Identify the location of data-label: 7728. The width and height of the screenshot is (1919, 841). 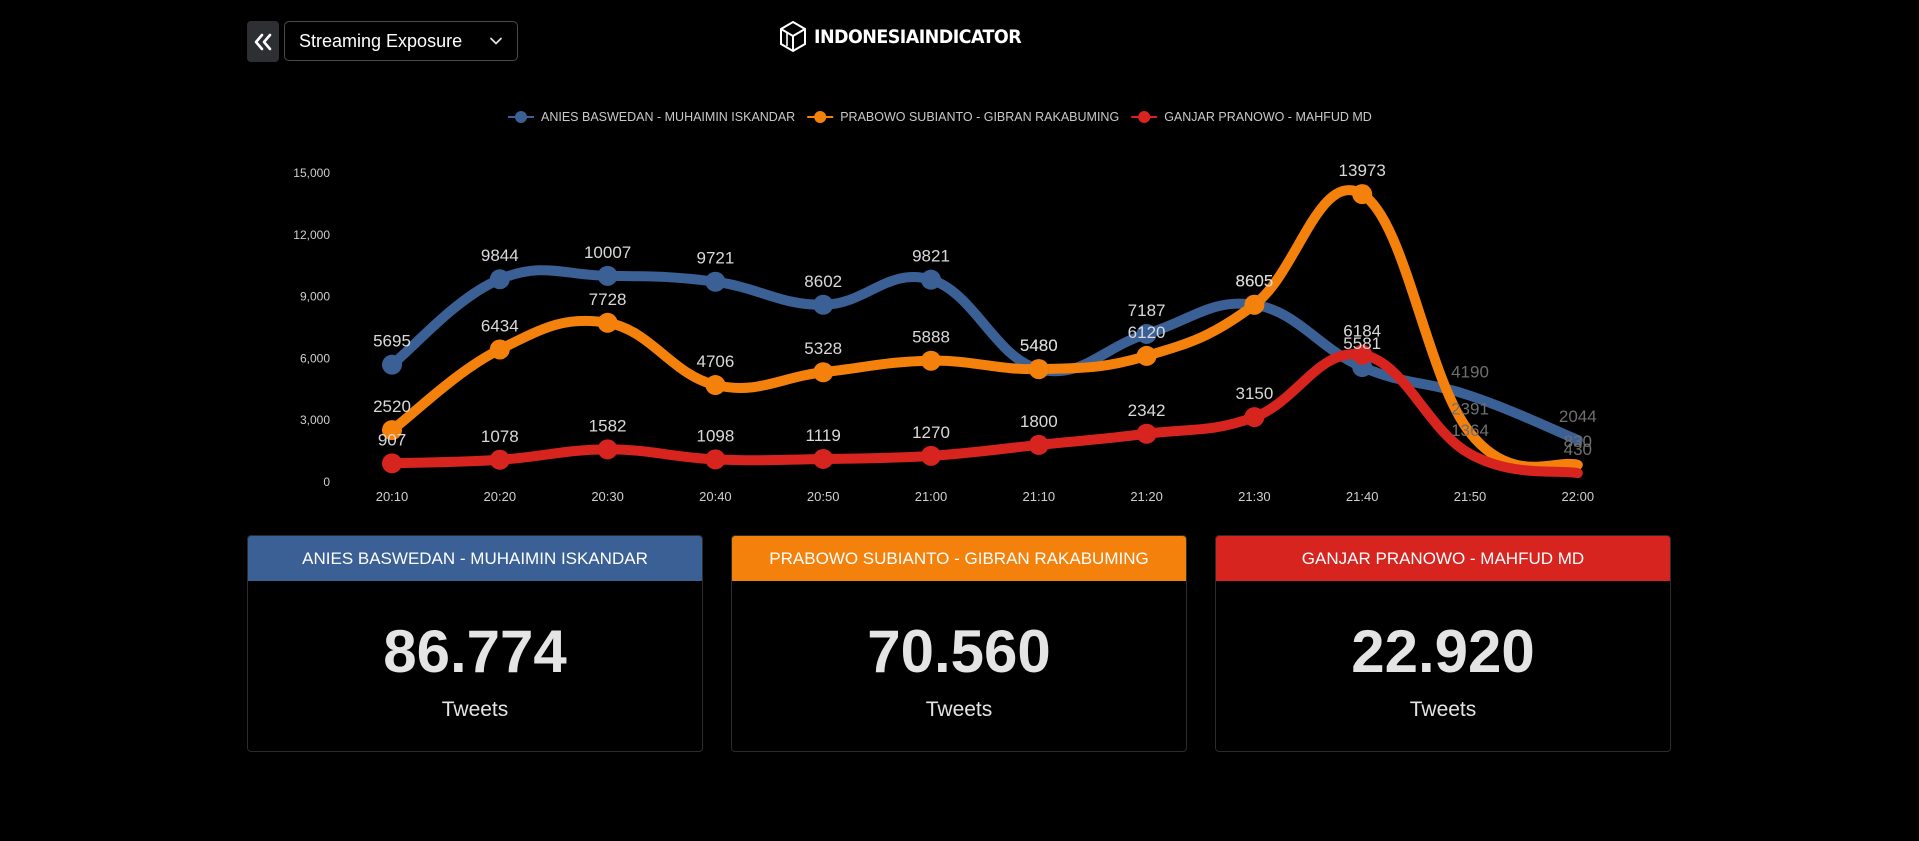
(608, 299).